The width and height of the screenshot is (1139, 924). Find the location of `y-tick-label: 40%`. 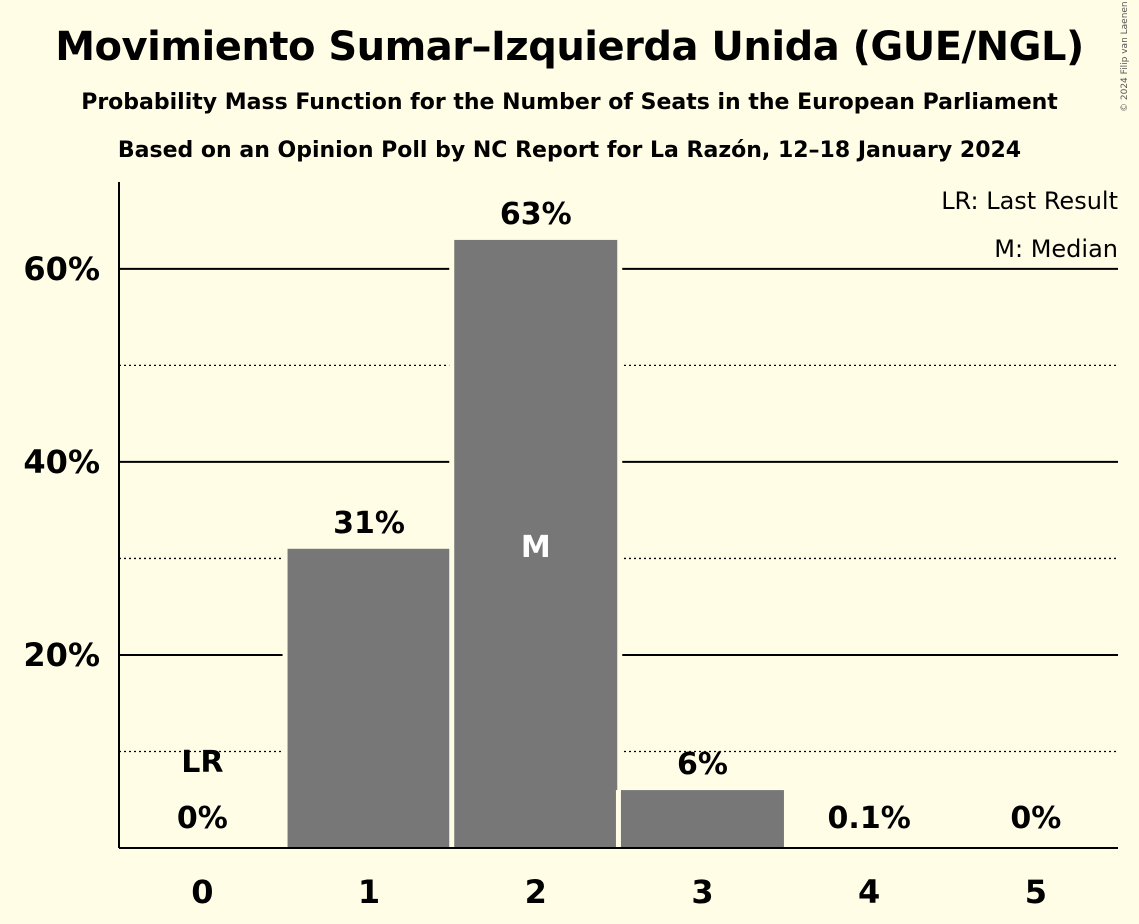

y-tick-label: 40% is located at coordinates (61, 462).